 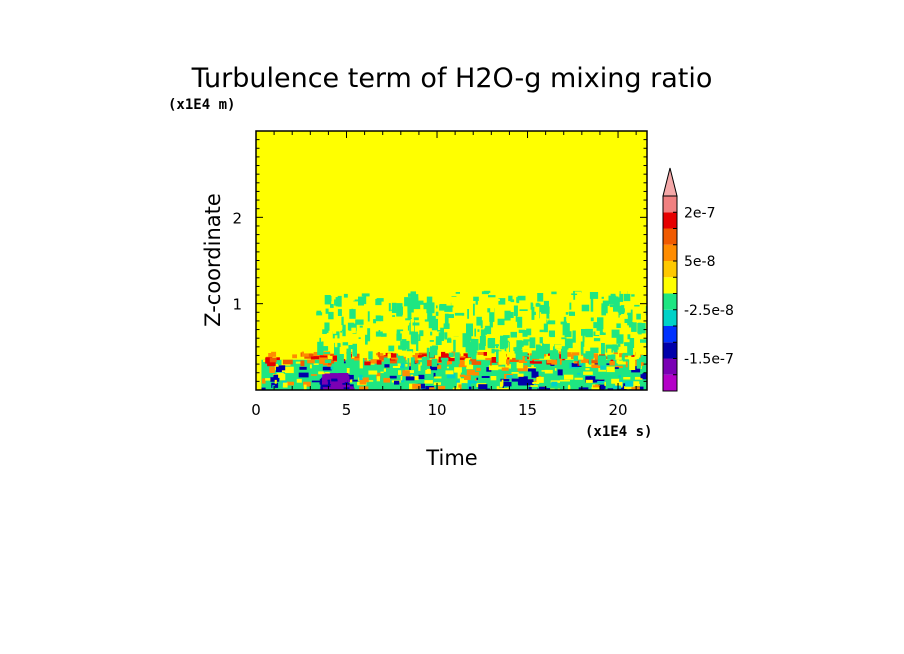 What do you see at coordinates (256, 410) in the screenshot?
I see `x-tick-label: 0` at bounding box center [256, 410].